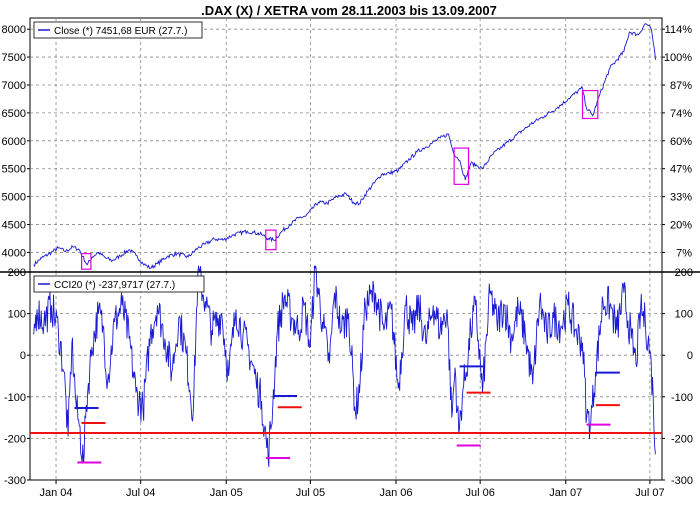  I want to click on price-y-tick-label: 7000, so click(14, 86).